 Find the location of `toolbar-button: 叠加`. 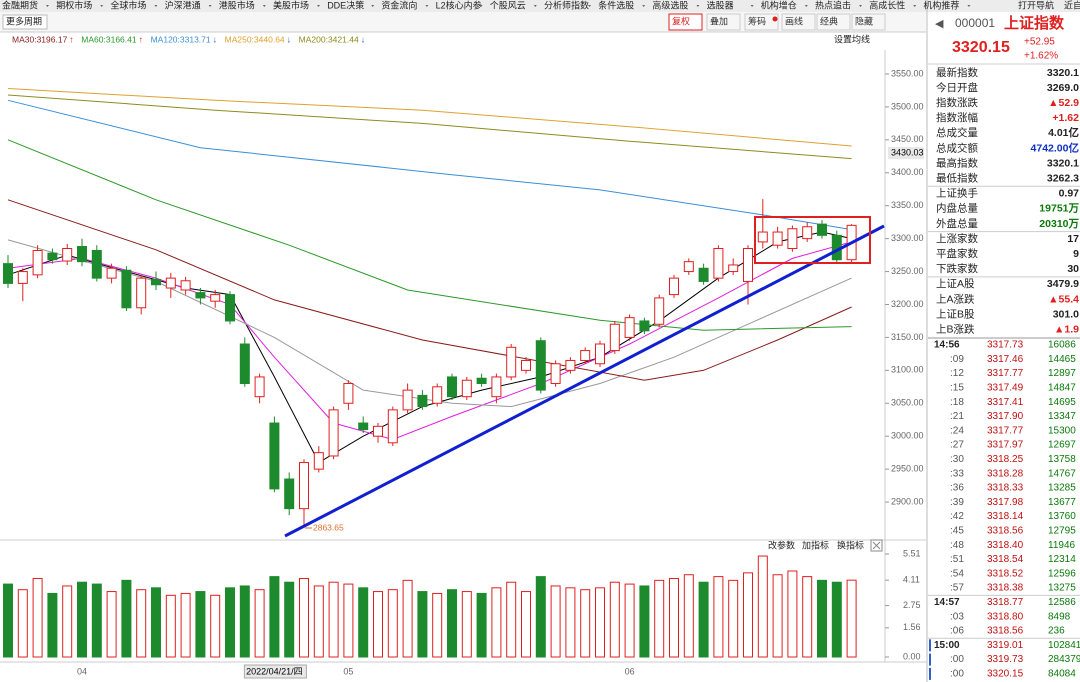

toolbar-button: 叠加 is located at coordinates (719, 21).